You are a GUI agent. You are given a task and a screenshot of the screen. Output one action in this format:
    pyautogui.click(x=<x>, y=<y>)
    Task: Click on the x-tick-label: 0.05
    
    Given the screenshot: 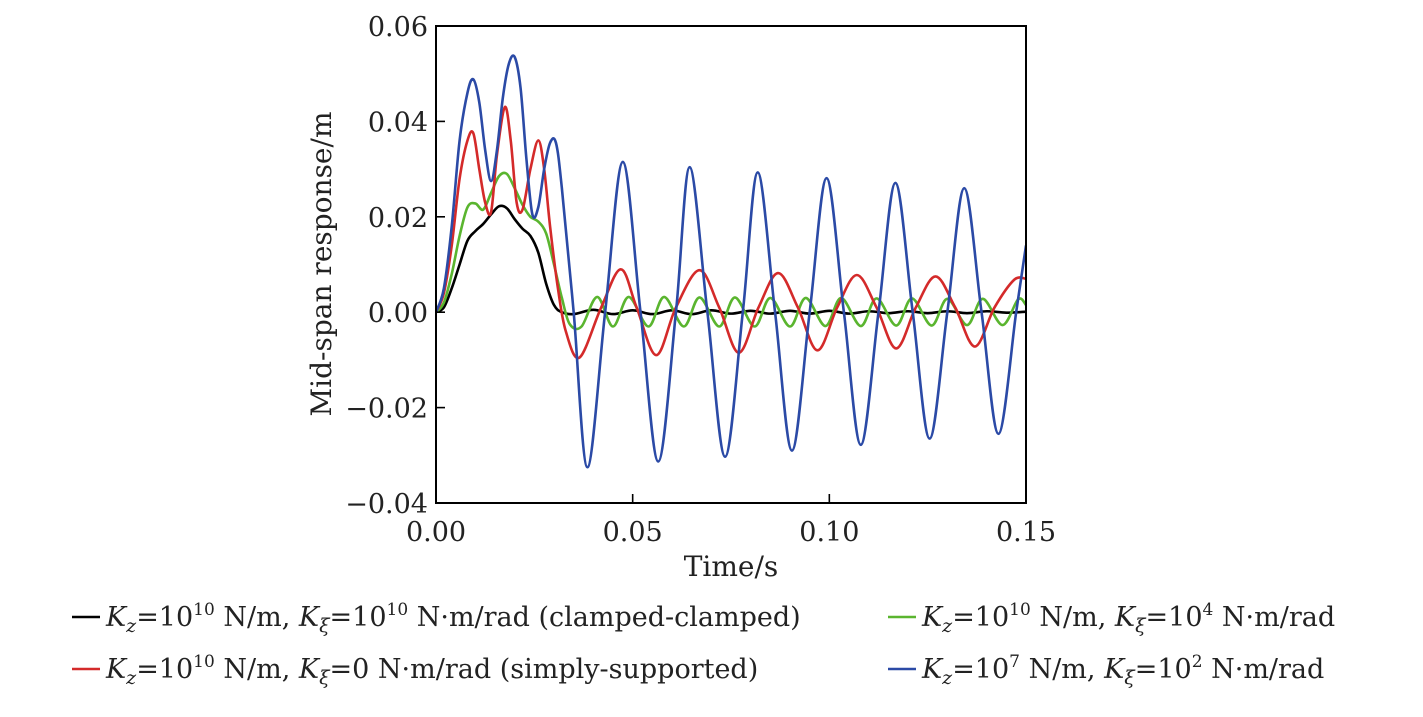 What is the action you would take?
    pyautogui.click(x=633, y=532)
    